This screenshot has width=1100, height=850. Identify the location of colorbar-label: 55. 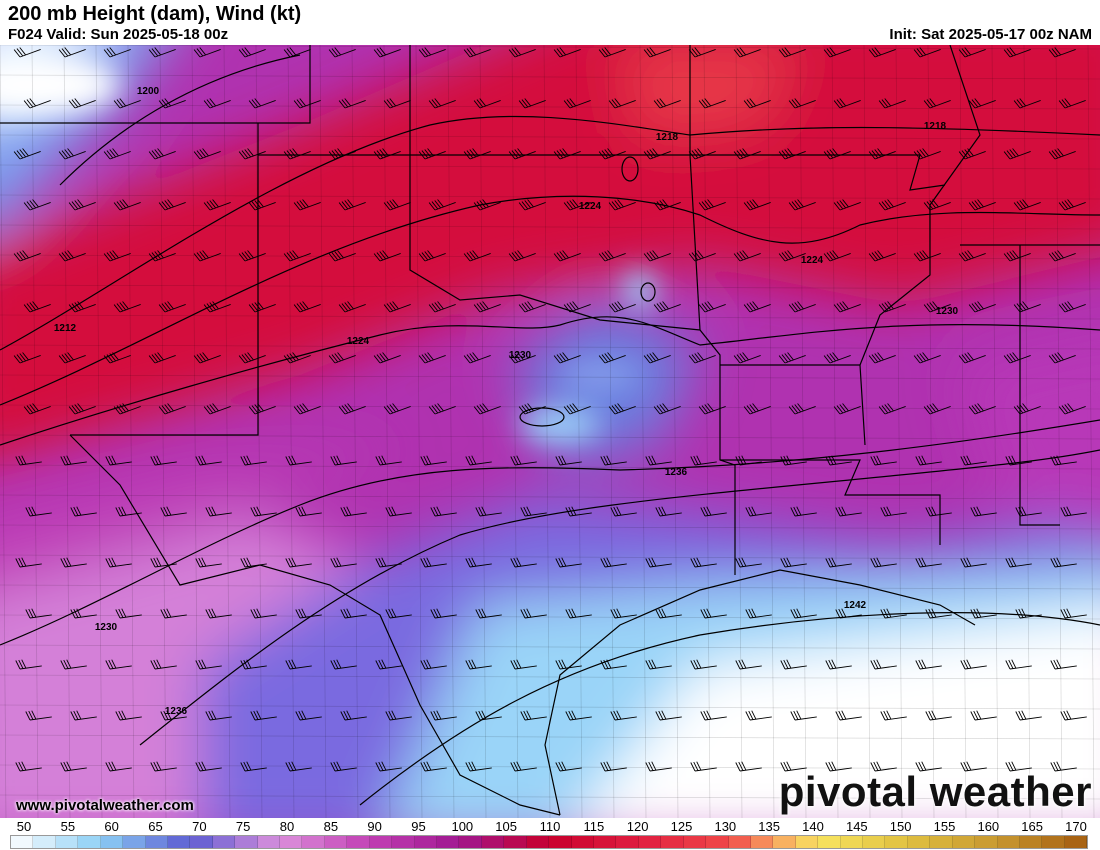
(68, 826).